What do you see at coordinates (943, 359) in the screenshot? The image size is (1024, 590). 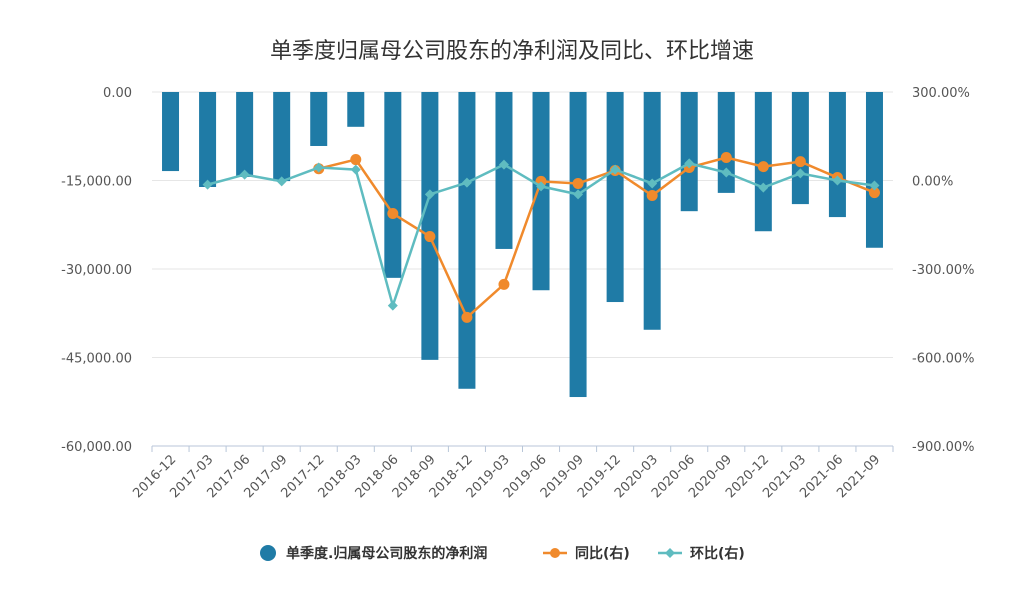 I see `right-tick-label: -600.00%` at bounding box center [943, 359].